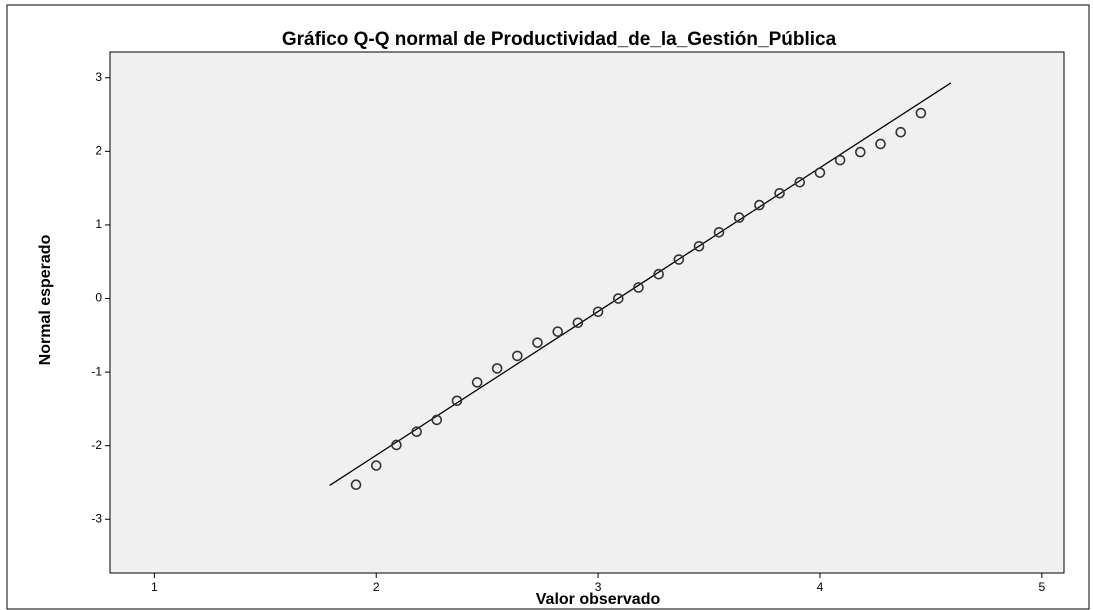 The width and height of the screenshot is (1093, 610). What do you see at coordinates (154, 587) in the screenshot?
I see `x-tick-label: 1` at bounding box center [154, 587].